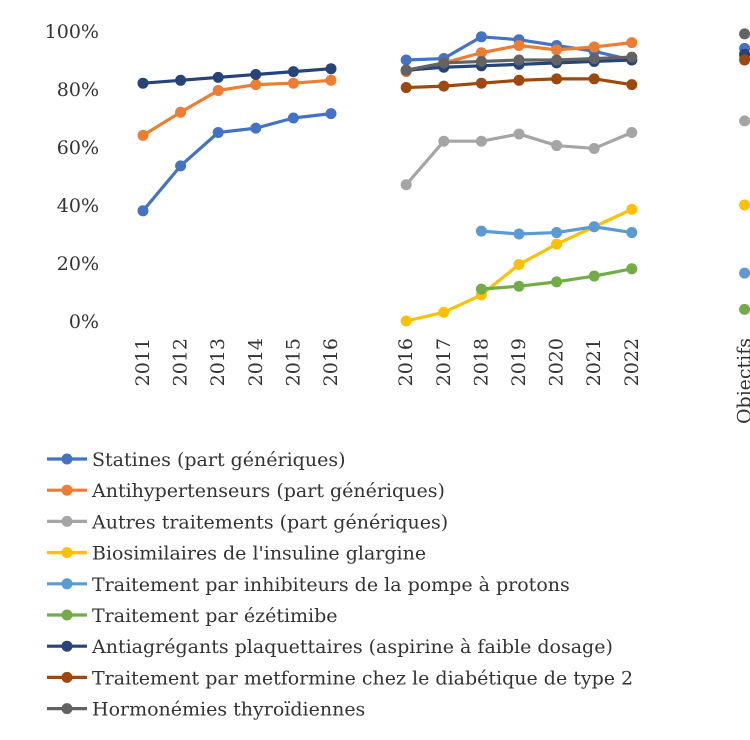 Image resolution: width=750 pixels, height=740 pixels. I want to click on y-tick-label: 60%, so click(78, 148).